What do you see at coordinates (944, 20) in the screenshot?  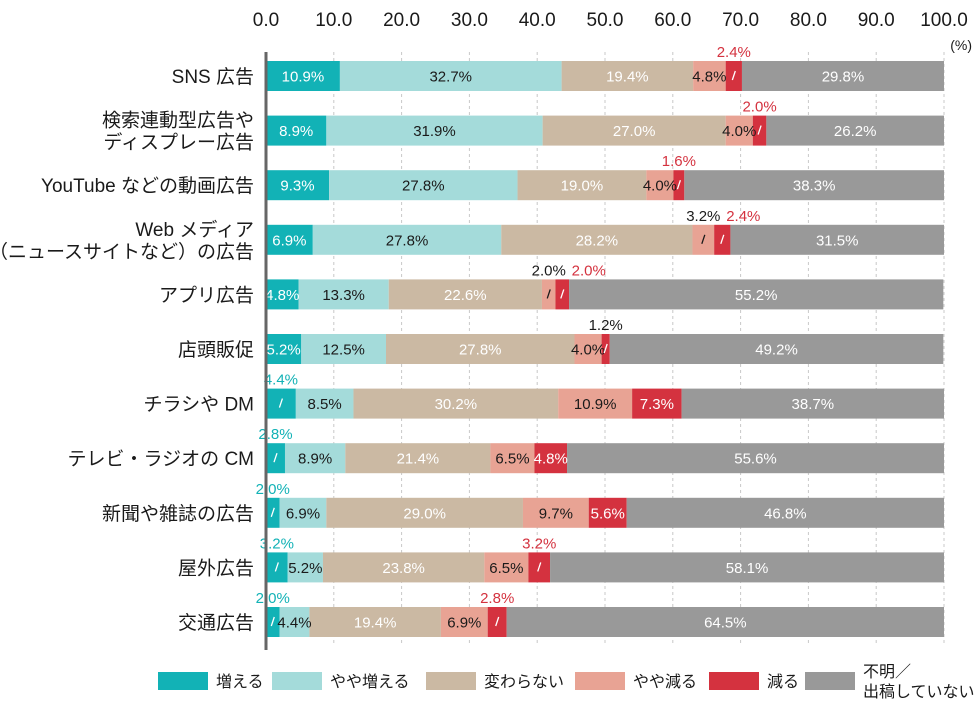 I see `x-tick-label: 100.0` at bounding box center [944, 20].